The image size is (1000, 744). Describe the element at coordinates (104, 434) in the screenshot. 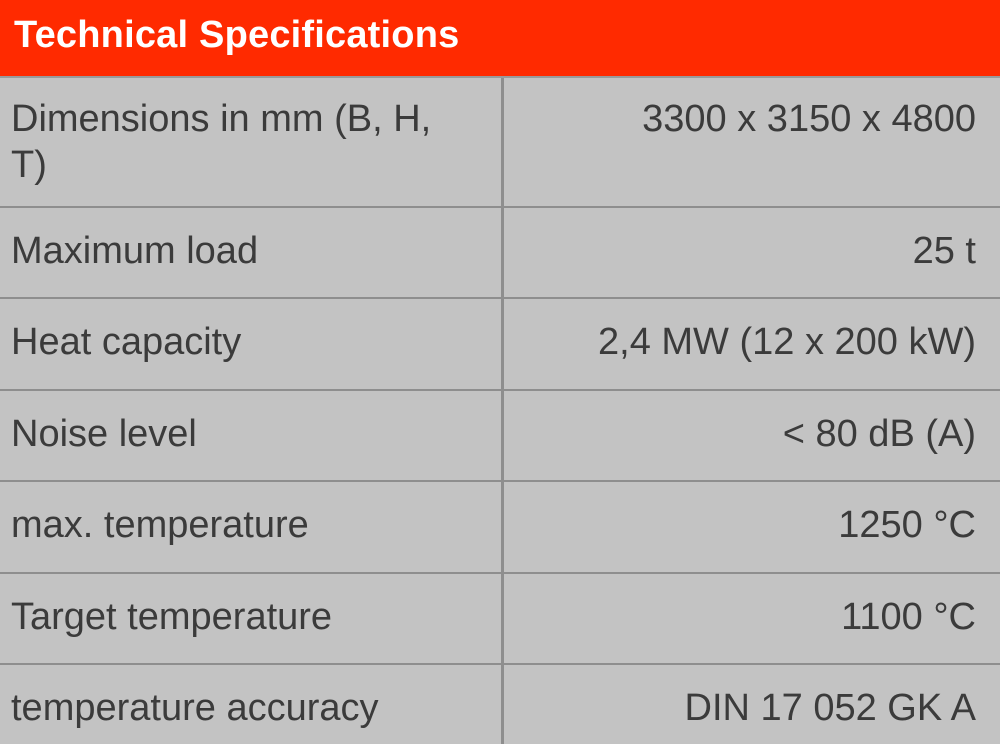

I see `row-label: Noise level` at that location.